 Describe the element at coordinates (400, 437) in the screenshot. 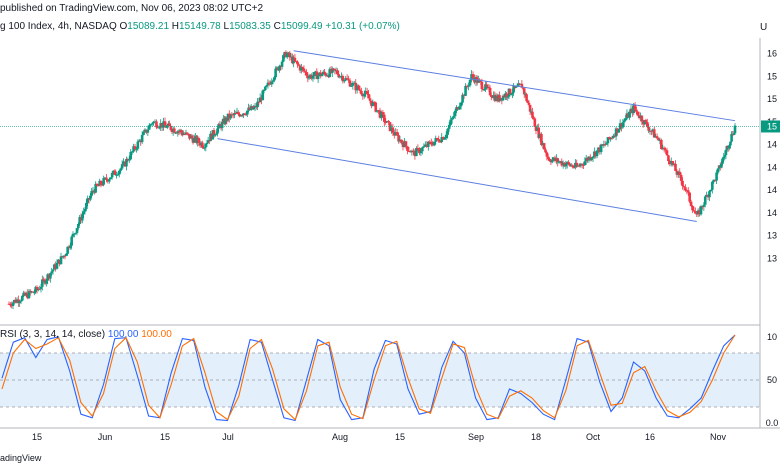

I see `time-tick-label: 15` at that location.